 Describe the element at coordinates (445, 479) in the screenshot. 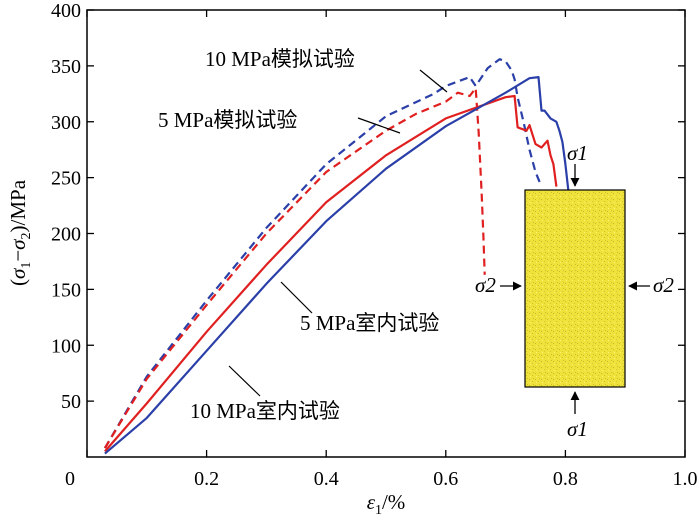

I see `x-tick-label: 0.6` at that location.